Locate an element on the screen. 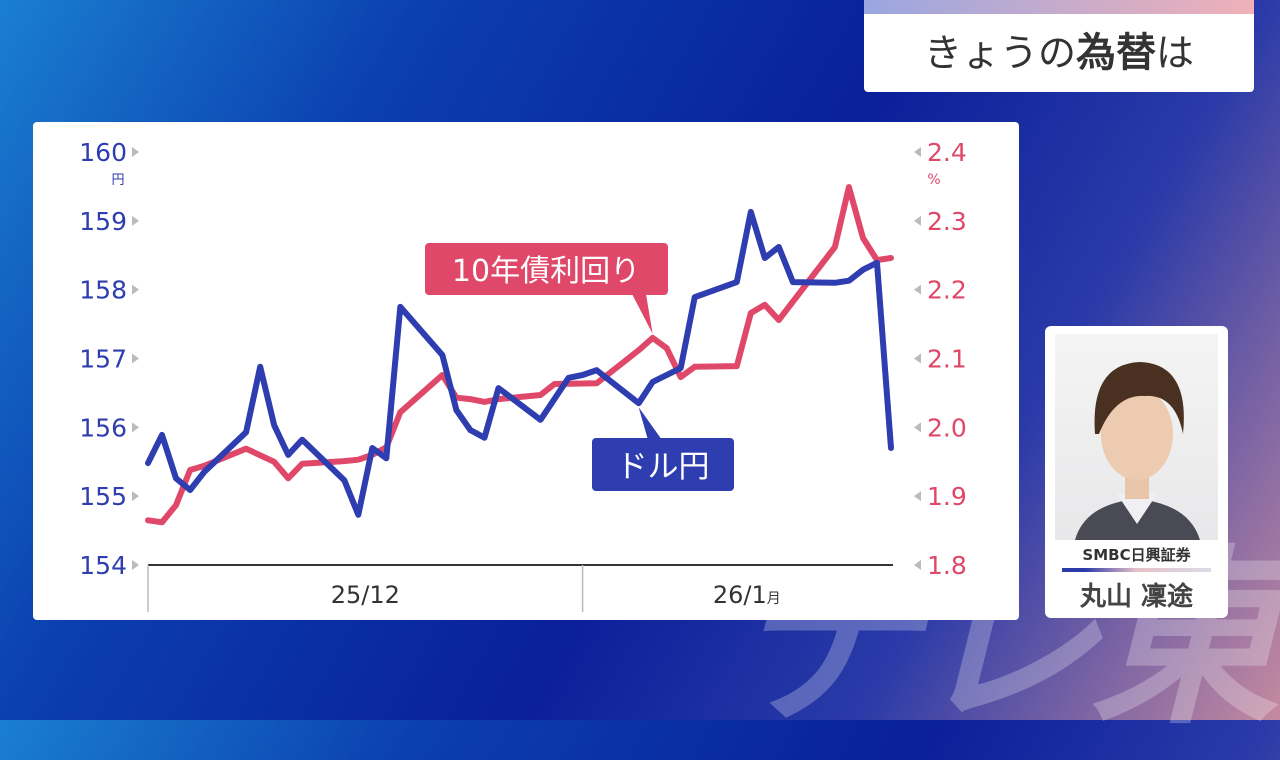 This screenshot has height=760, width=1280. right-tick-label: 2.4 is located at coordinates (947, 152).